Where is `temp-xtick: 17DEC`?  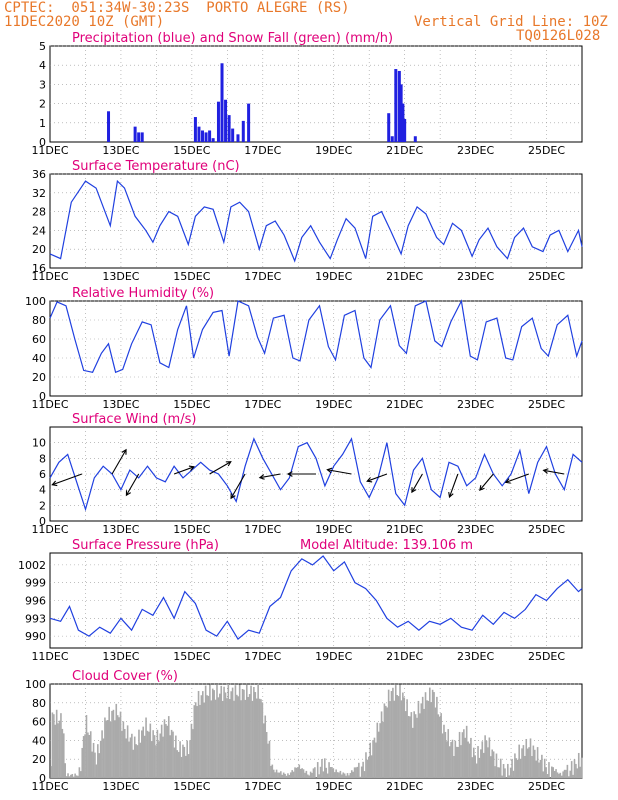 temp-xtick: 17DEC is located at coordinates (262, 276).